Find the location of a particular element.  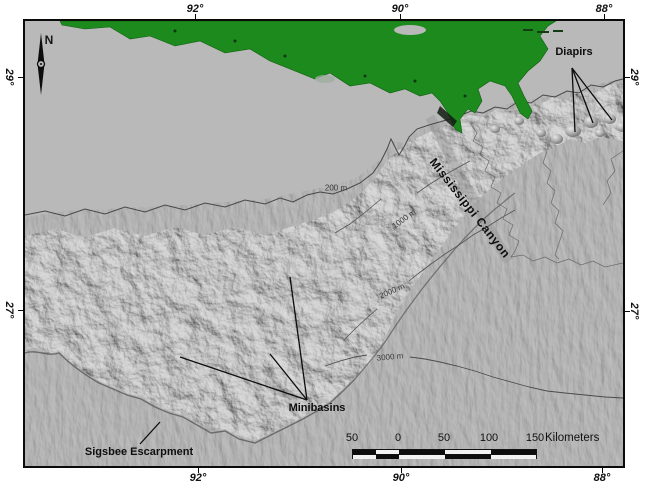

north-arrow-label: N is located at coordinates (49, 40).